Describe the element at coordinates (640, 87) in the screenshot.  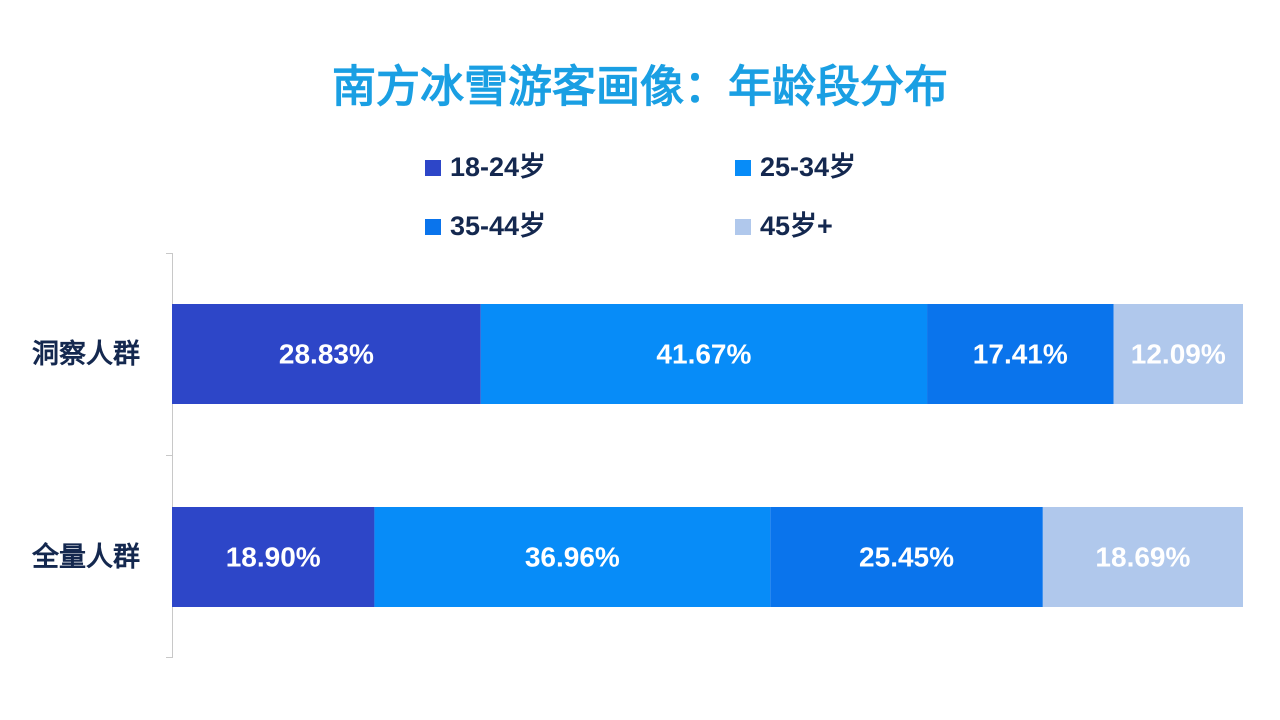
I see `chart-title: 南方冰雪游客画像：年龄段分布` at that location.